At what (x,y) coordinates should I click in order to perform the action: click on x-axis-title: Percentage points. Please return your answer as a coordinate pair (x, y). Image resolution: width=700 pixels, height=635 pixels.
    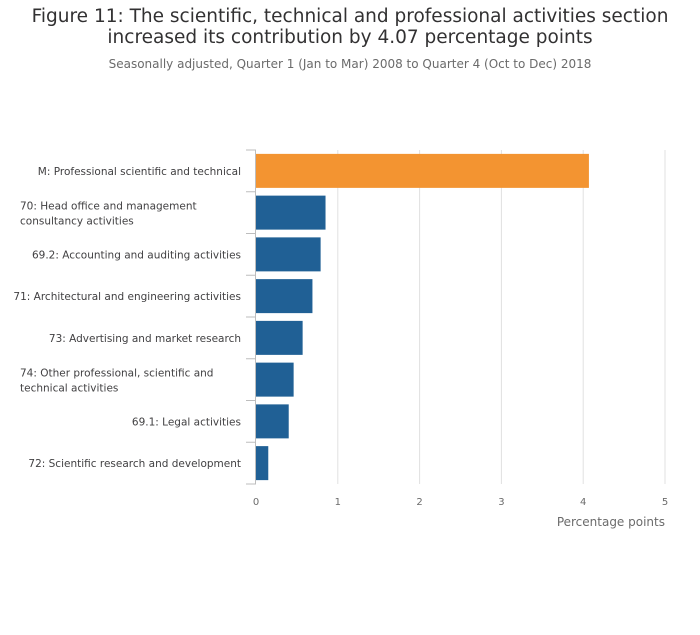
    Looking at the image, I should click on (611, 522).